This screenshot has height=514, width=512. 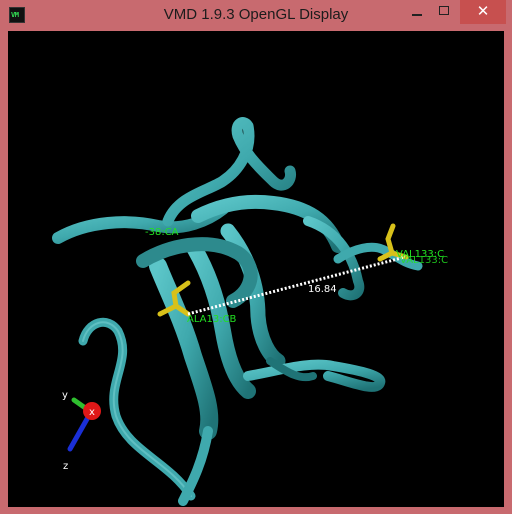 I want to click on minimize-button, so click(x=417, y=12).